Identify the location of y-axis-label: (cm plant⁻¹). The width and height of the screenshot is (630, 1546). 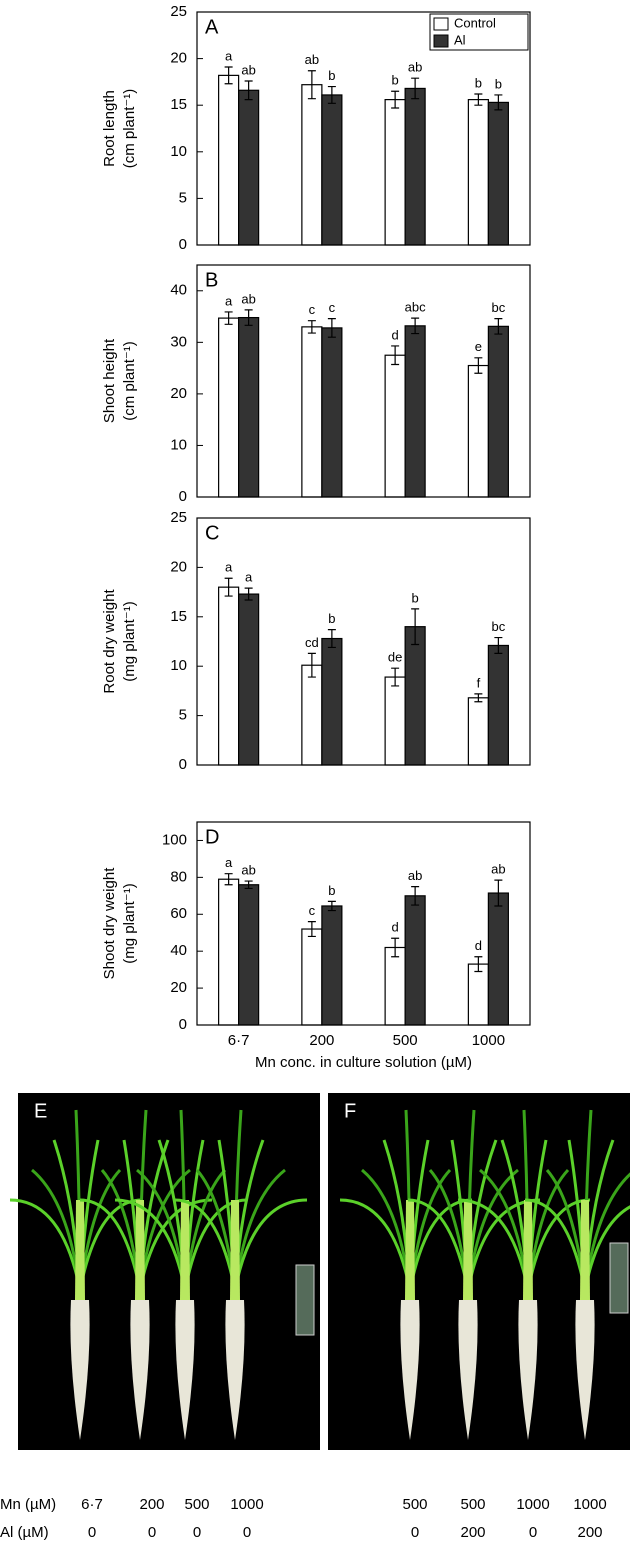
(129, 381).